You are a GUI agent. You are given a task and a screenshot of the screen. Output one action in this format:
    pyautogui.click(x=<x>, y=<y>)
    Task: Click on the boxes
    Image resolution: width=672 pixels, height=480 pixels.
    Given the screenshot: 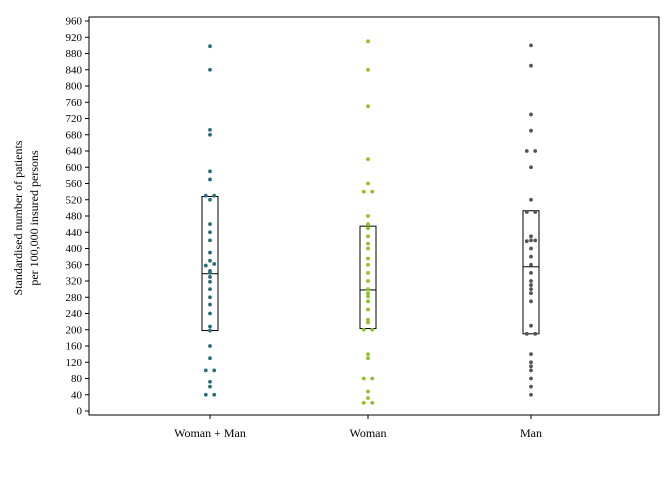 What is the action you would take?
    pyautogui.click(x=370, y=265)
    